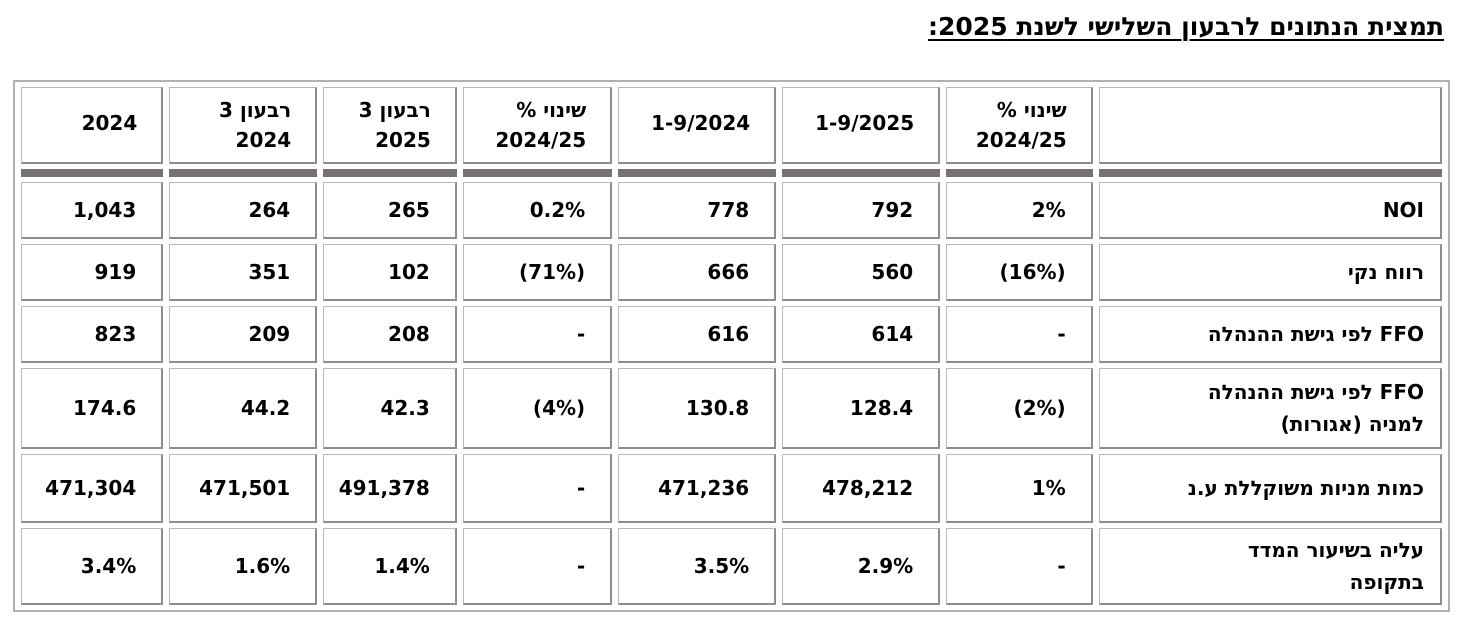  Describe the element at coordinates (92, 334) in the screenshot. I see `value-cell-year-2024: 823` at that location.